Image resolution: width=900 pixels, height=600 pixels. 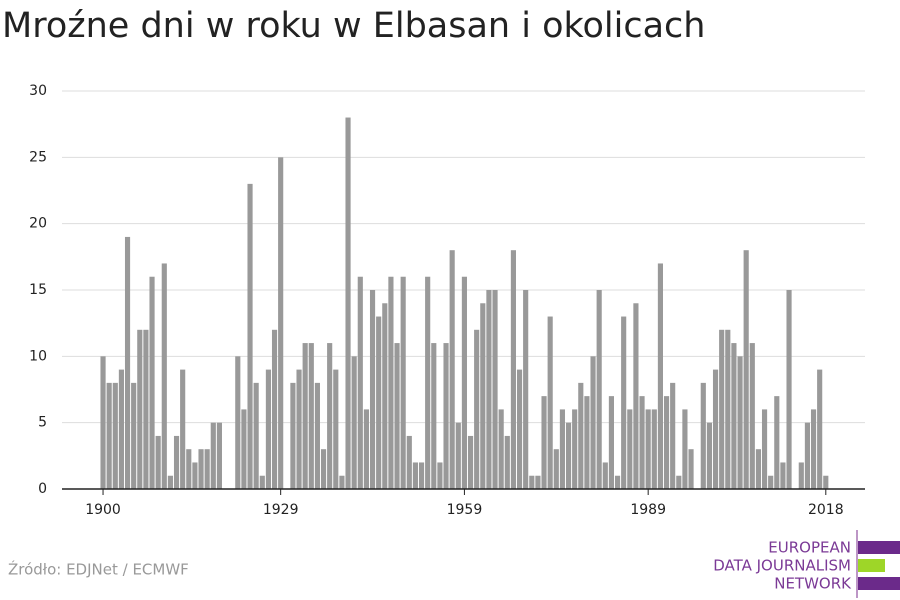 What do you see at coordinates (38, 157) in the screenshot?
I see `y-tick-label: 25` at bounding box center [38, 157].